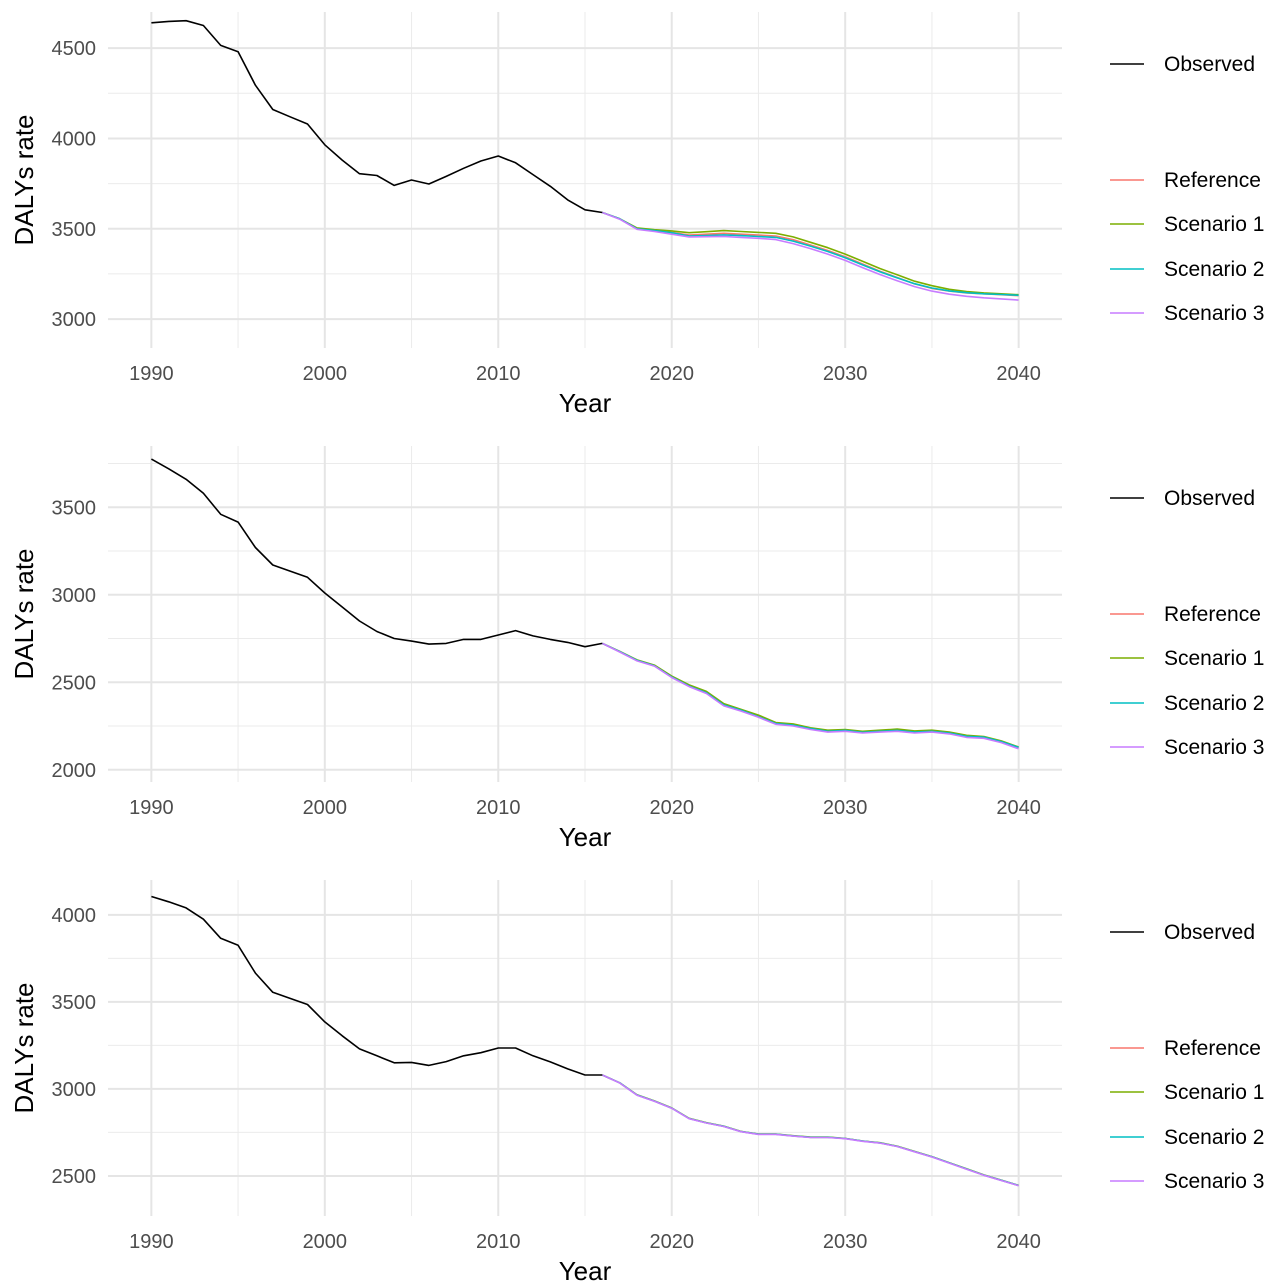  I want to click on y-tick-label: 2000, so click(74, 771).